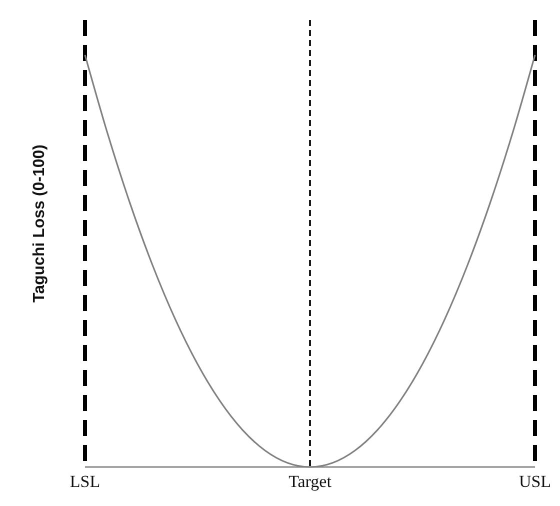 This screenshot has height=506, width=560. Describe the element at coordinates (85, 482) in the screenshot. I see `x-tick-label: LSL` at that location.